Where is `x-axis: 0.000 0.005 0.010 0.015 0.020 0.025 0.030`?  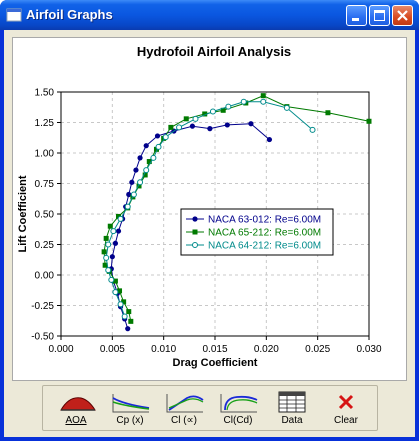 x-axis: 0.000 0.005 0.010 0.015 0.020 0.025 0.030 is located at coordinates (215, 345).